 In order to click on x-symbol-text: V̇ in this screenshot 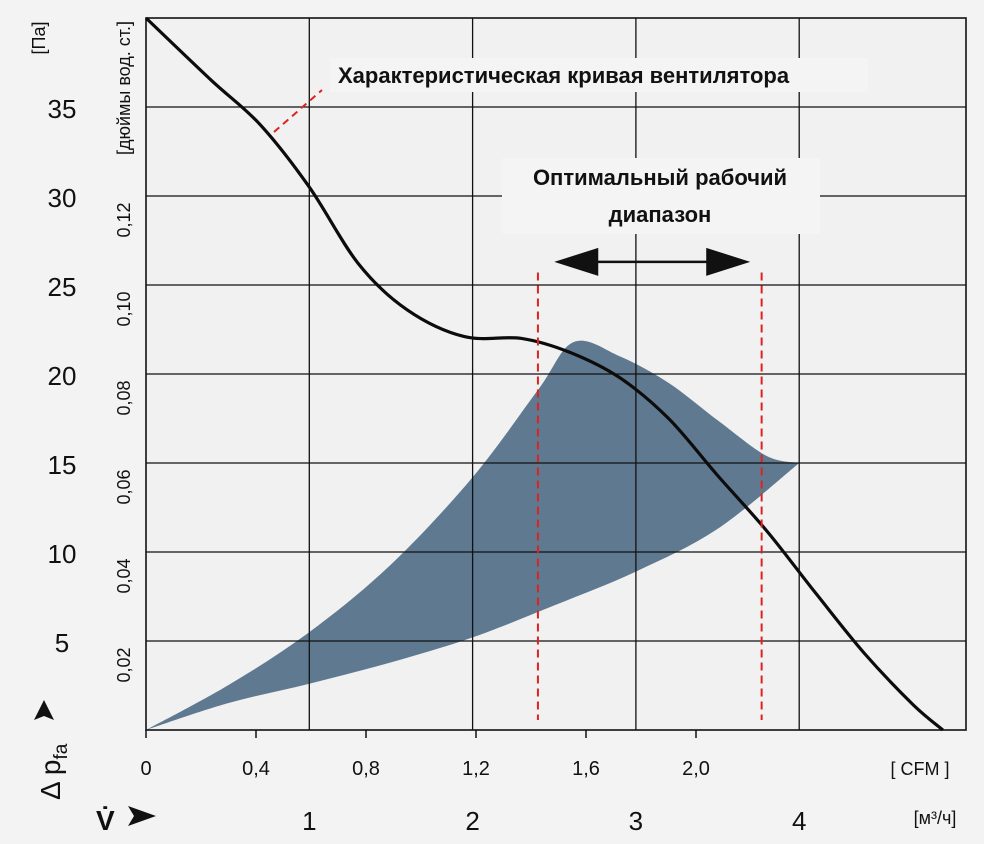, I will do `click(105, 820)`.